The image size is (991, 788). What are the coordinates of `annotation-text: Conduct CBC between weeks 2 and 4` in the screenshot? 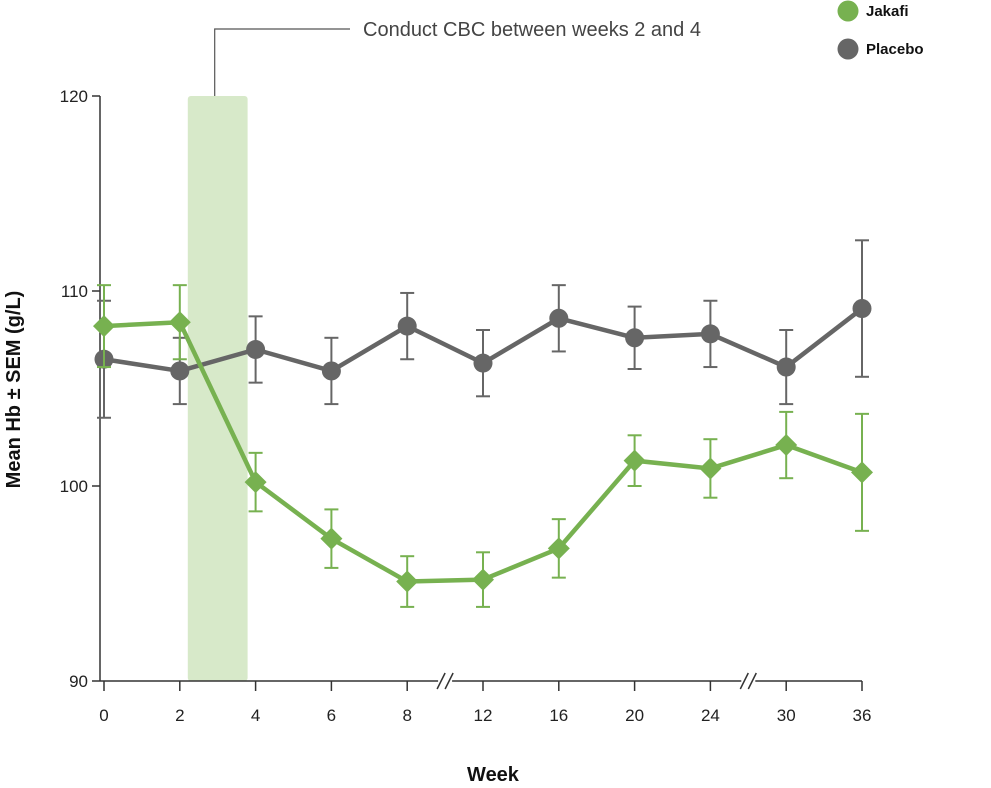 It's located at (532, 30).